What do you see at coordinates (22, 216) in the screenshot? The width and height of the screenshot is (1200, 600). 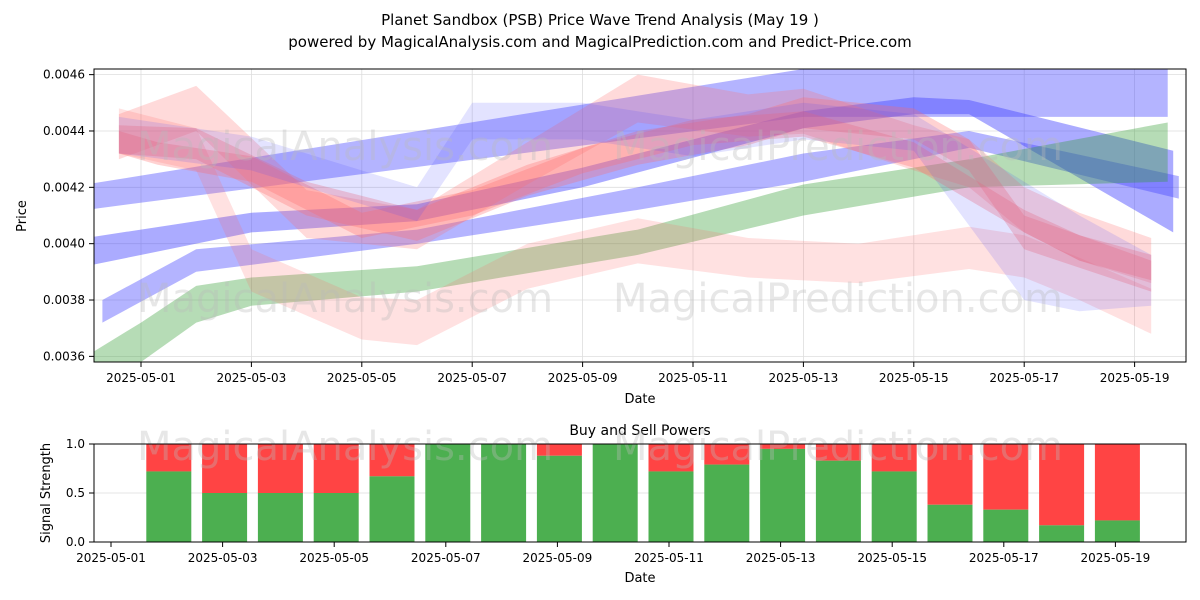 I see `price-y-label: Price` at bounding box center [22, 216].